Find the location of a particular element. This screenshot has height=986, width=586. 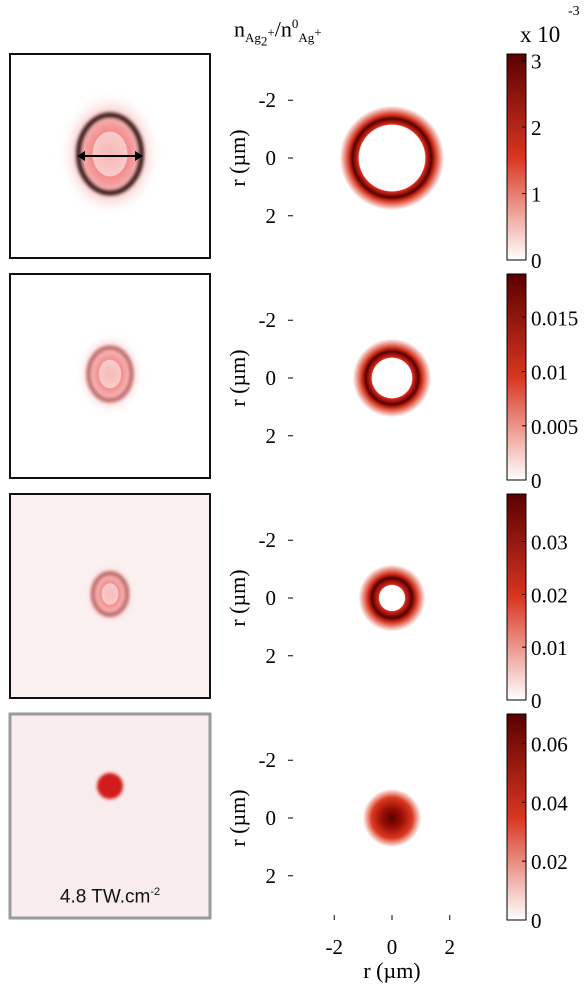

x-axis-label: r (µm) is located at coordinates (391, 970).